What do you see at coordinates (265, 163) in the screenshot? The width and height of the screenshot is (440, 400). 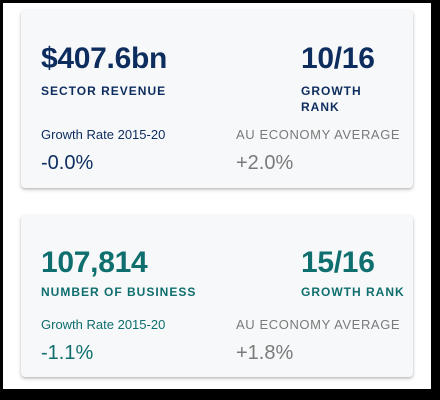 I see `au-economy-average-value: +2.0%` at bounding box center [265, 163].